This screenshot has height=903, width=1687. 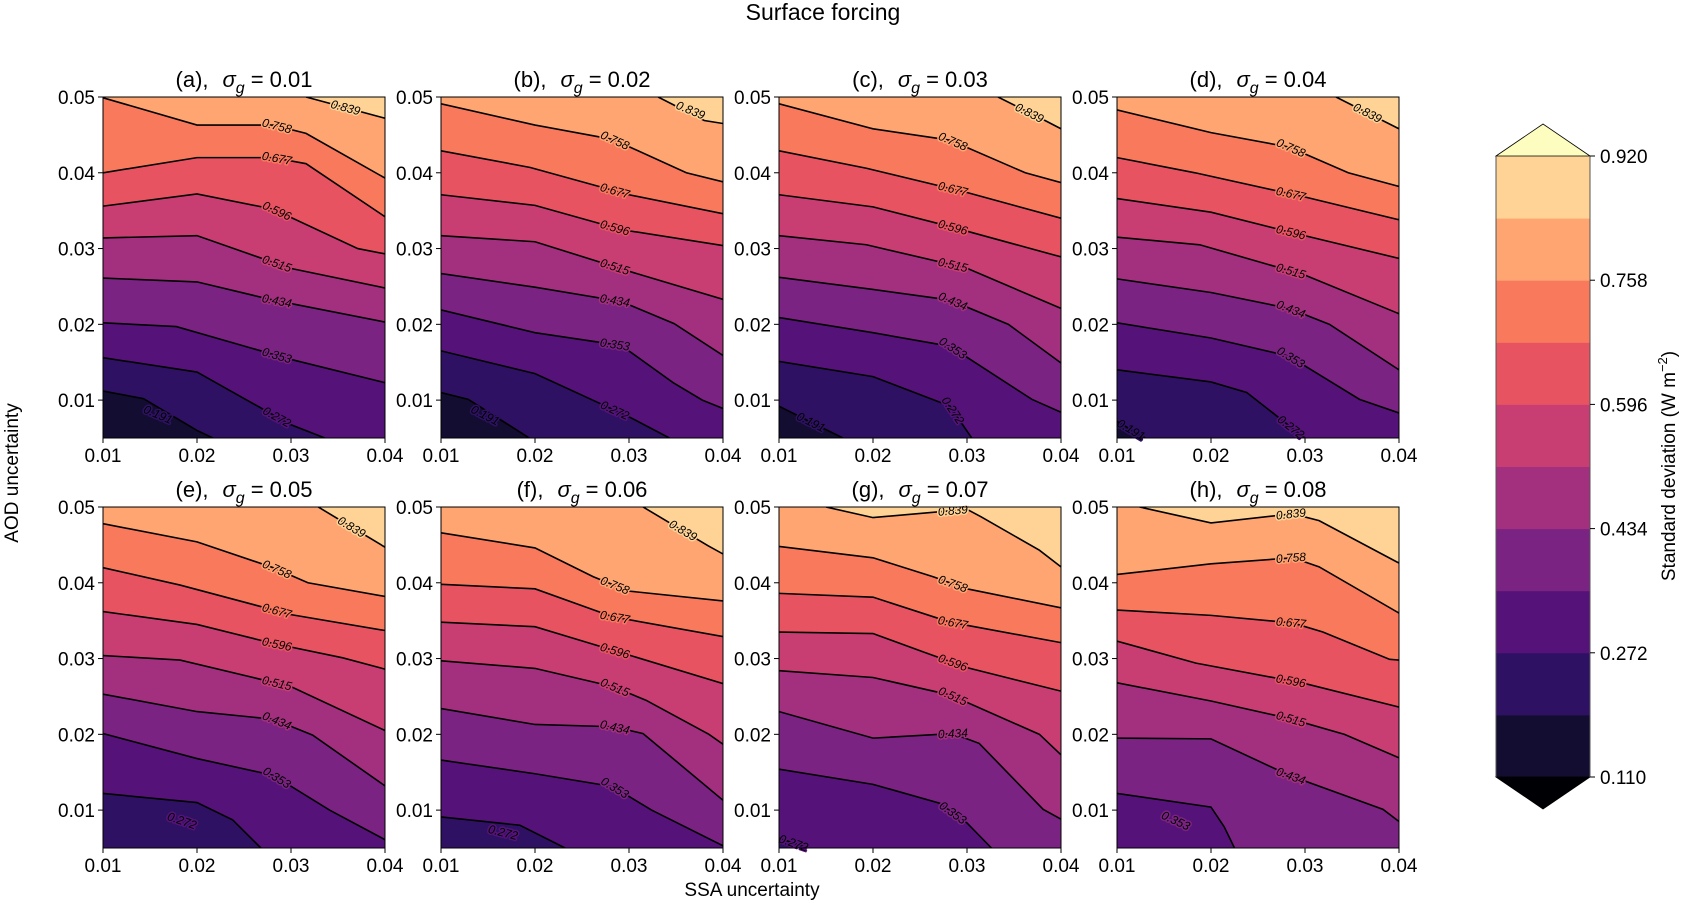 What do you see at coordinates (244, 740) in the screenshot?
I see `contour-line-0.434` at bounding box center [244, 740].